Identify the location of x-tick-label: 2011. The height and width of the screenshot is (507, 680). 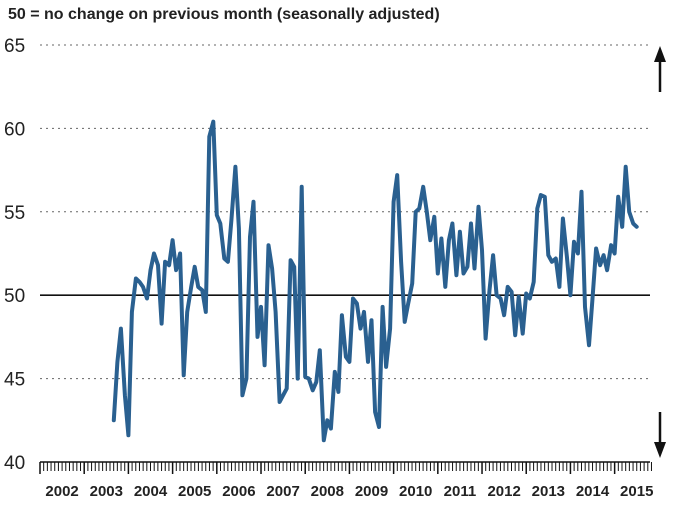
(460, 491).